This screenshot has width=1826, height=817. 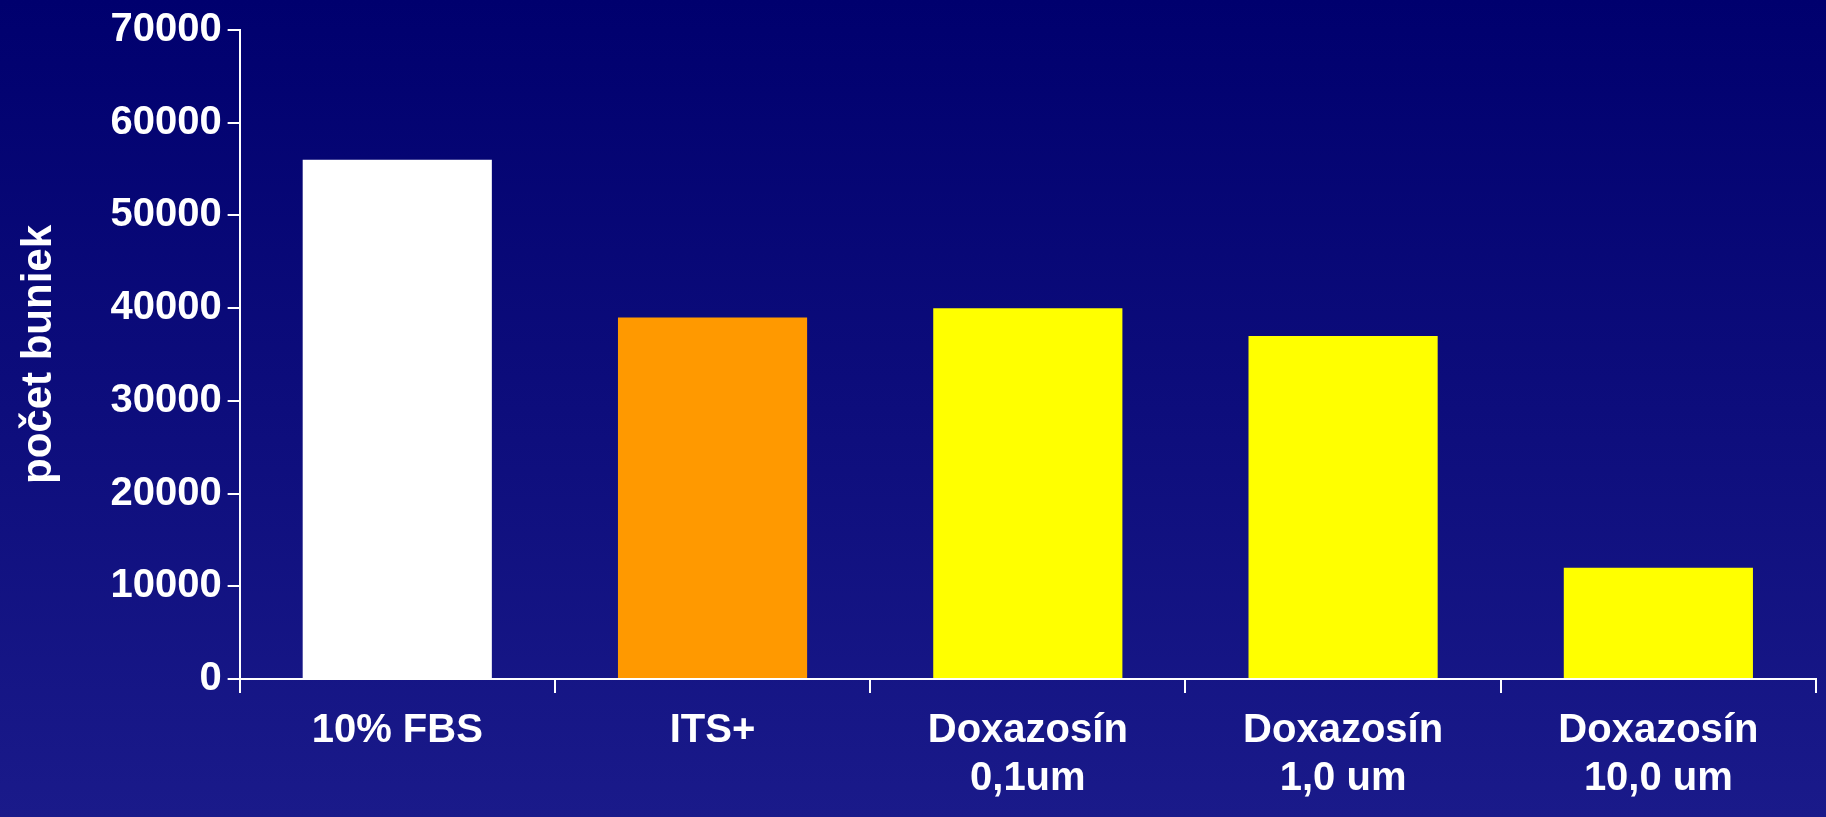 What do you see at coordinates (166, 397) in the screenshot?
I see `y-tick-label: 30000` at bounding box center [166, 397].